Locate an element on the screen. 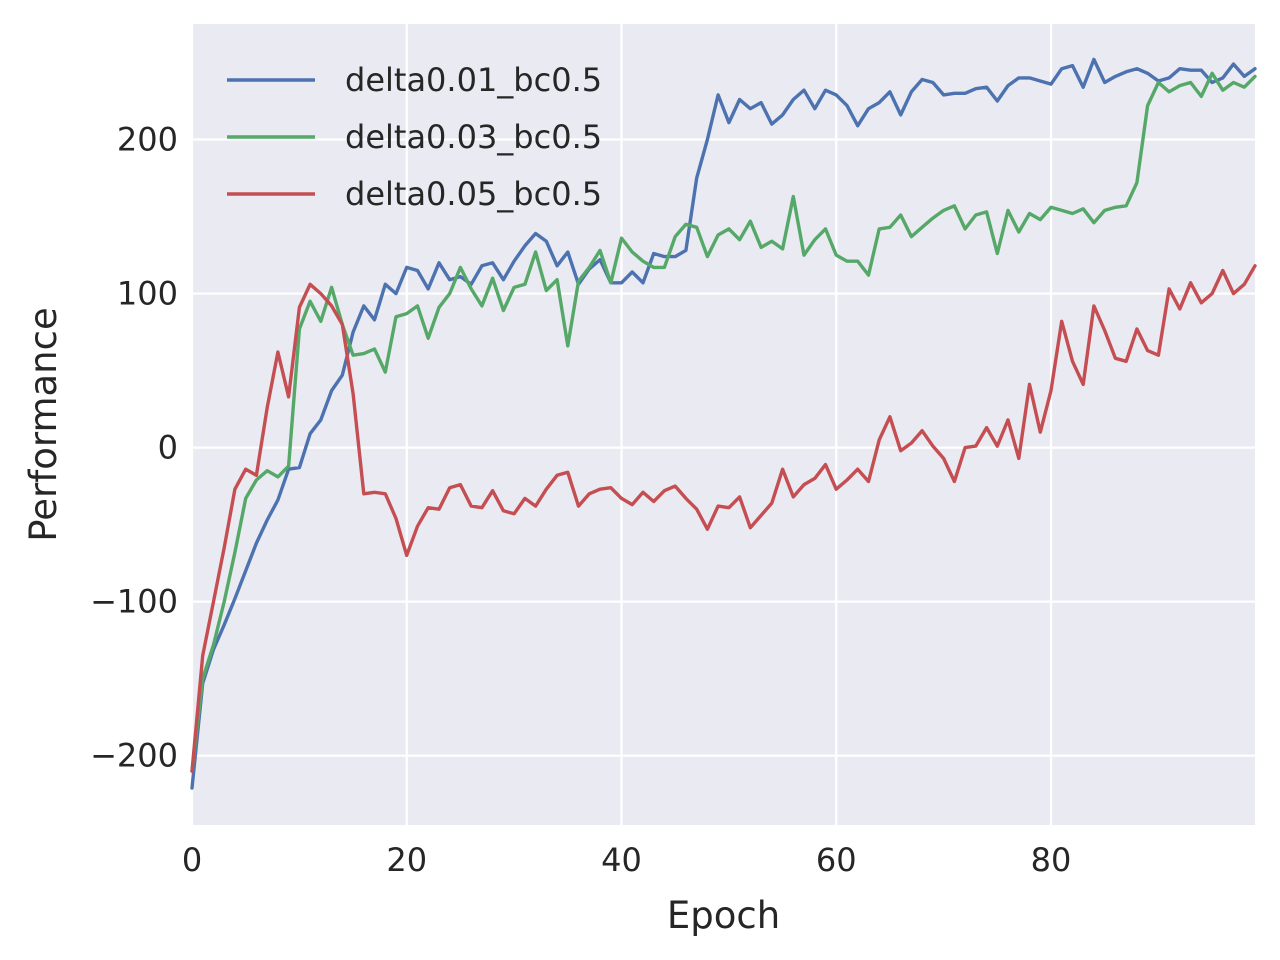  x-tick-label: 60 is located at coordinates (836, 860).